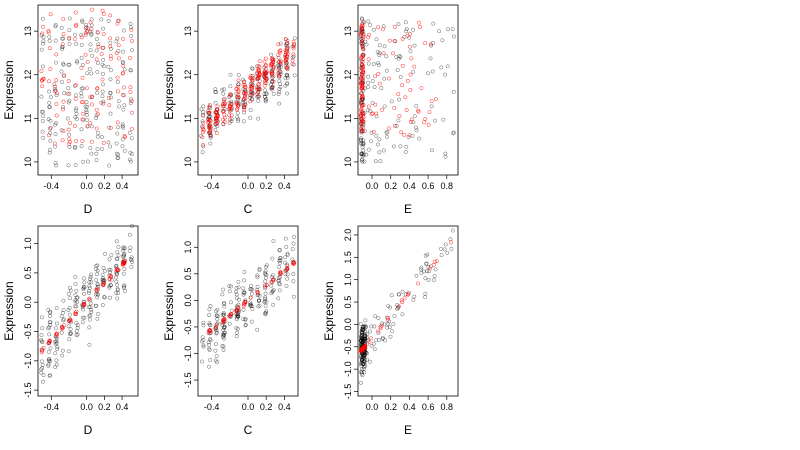 Image resolution: width=800 pixels, height=450 pixels. What do you see at coordinates (28, 390) in the screenshot?
I see `y-tick-label: -1.5` at bounding box center [28, 390].